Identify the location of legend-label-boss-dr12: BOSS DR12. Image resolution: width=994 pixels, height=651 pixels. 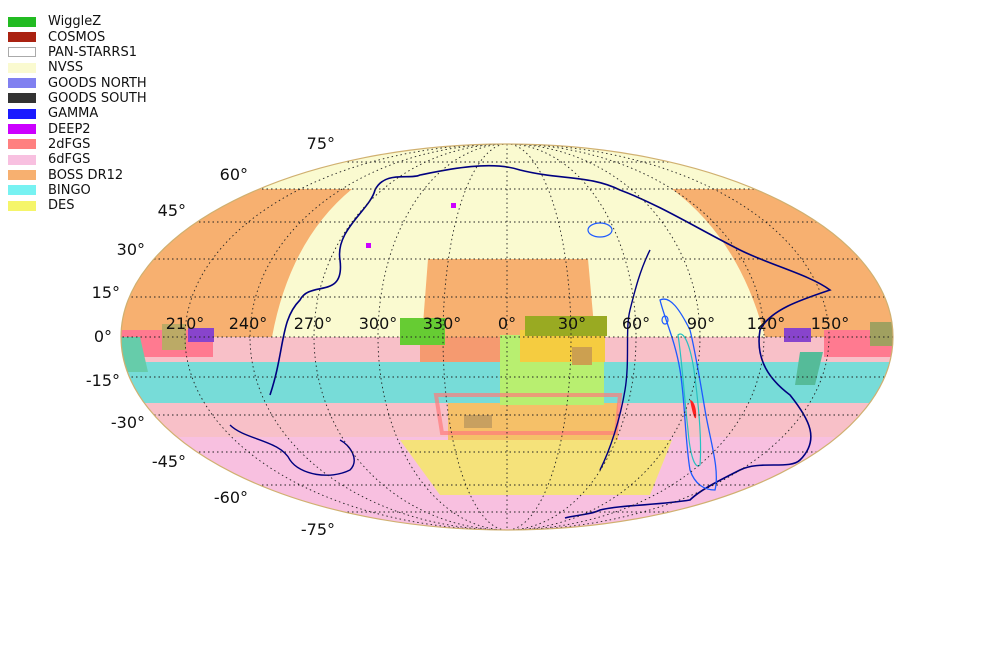
(86, 175).